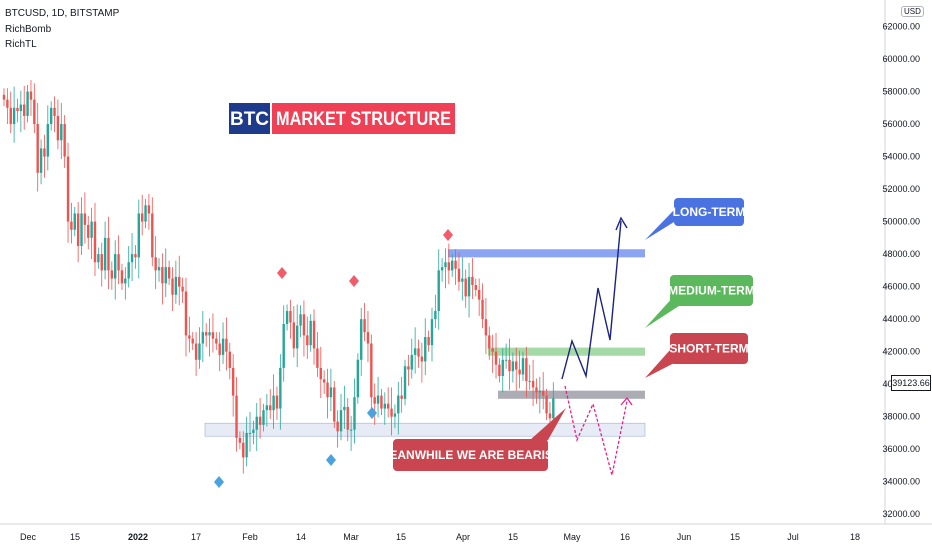  Describe the element at coordinates (28, 29) in the screenshot. I see `indicator-richbomb: RichBomb` at that location.